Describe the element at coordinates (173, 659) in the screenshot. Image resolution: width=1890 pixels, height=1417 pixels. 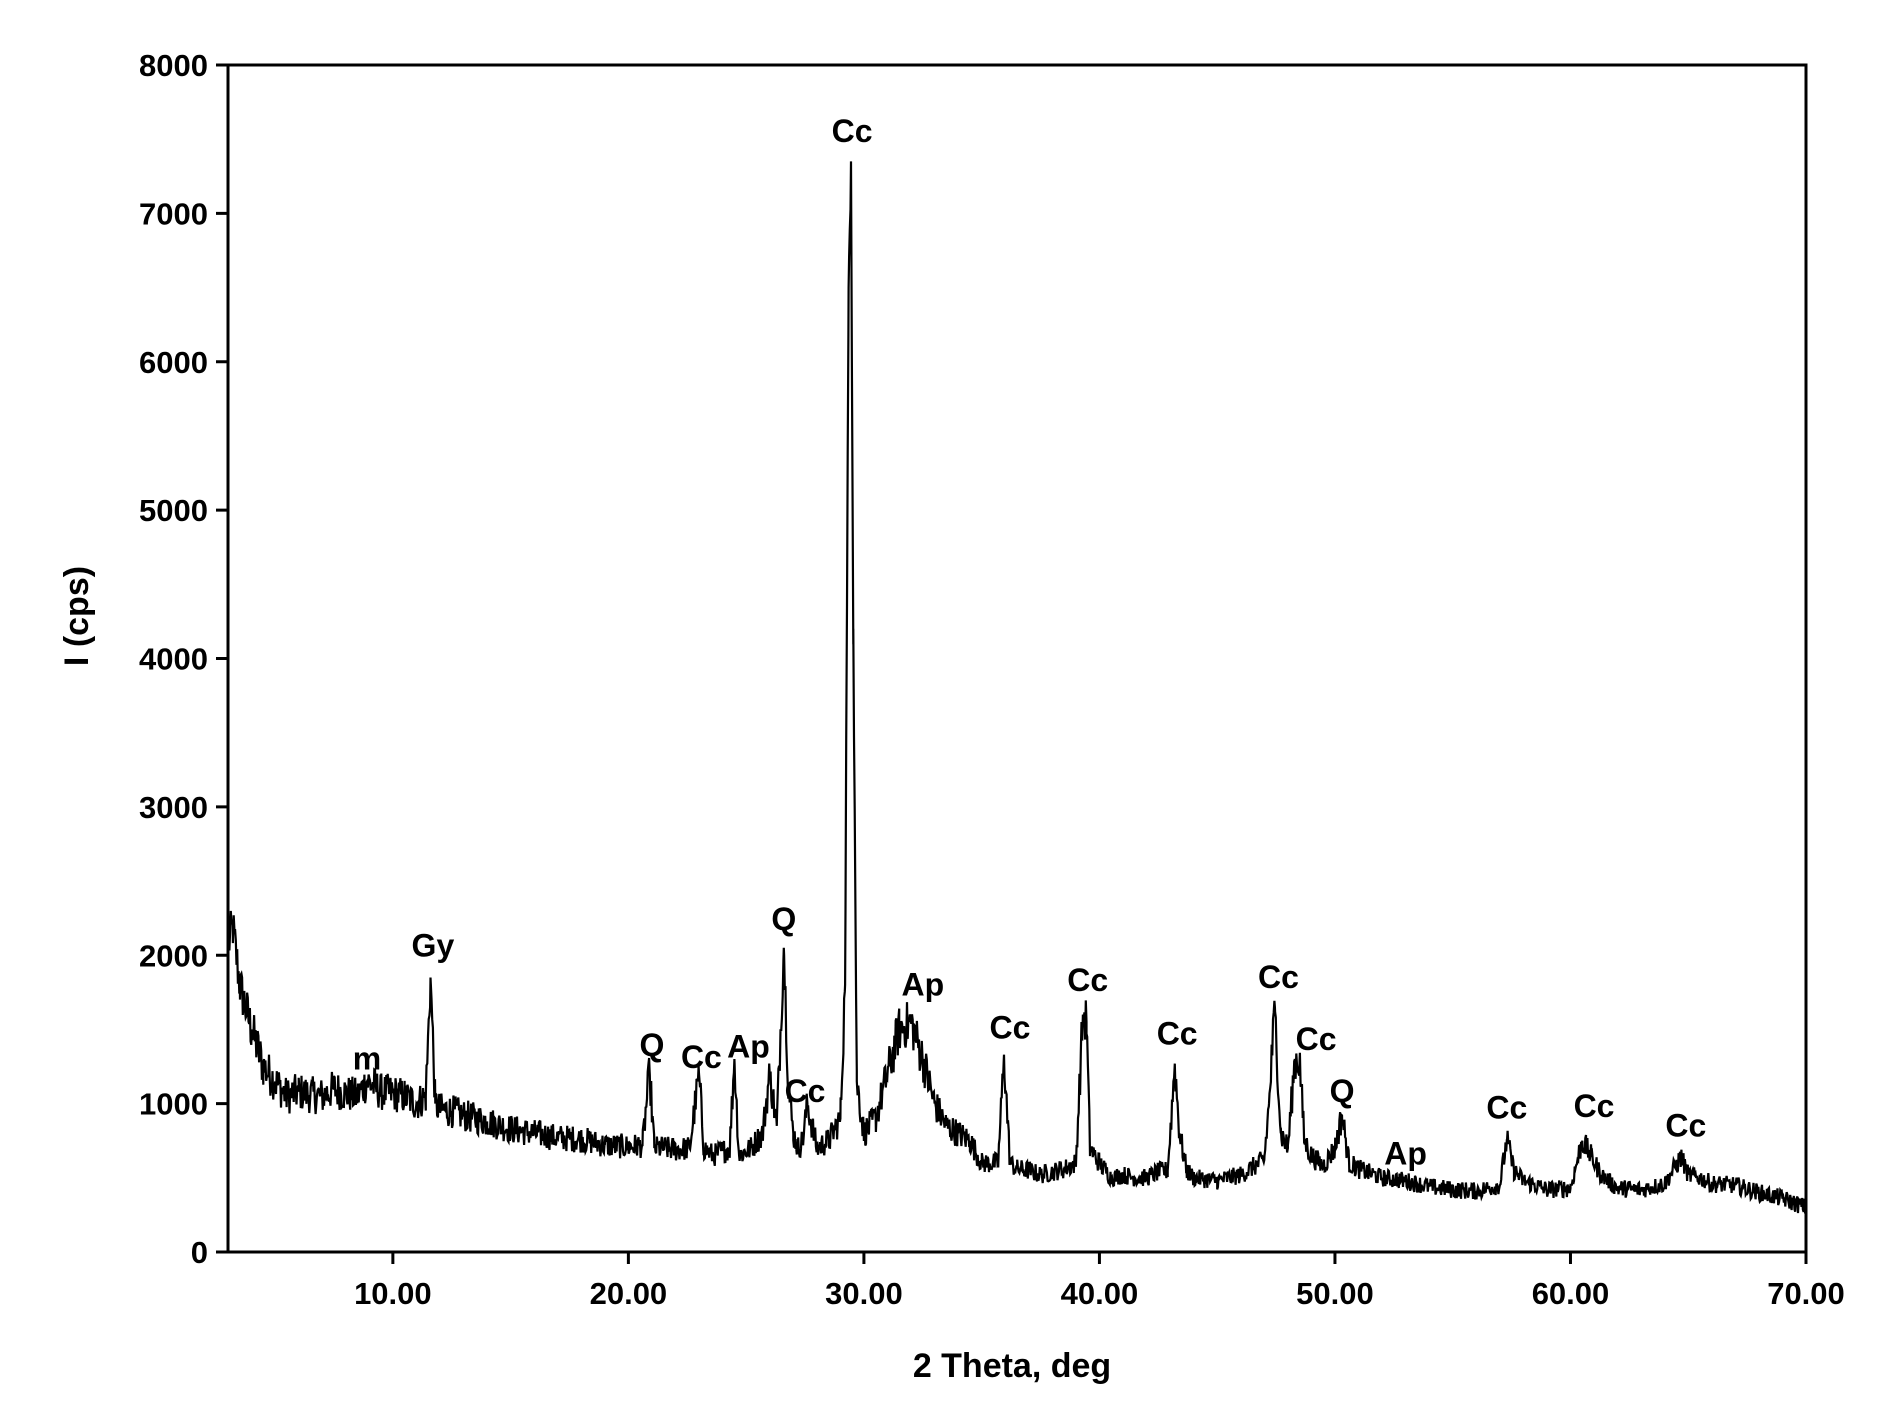
I see `y-tick-label: 4000` at that location.